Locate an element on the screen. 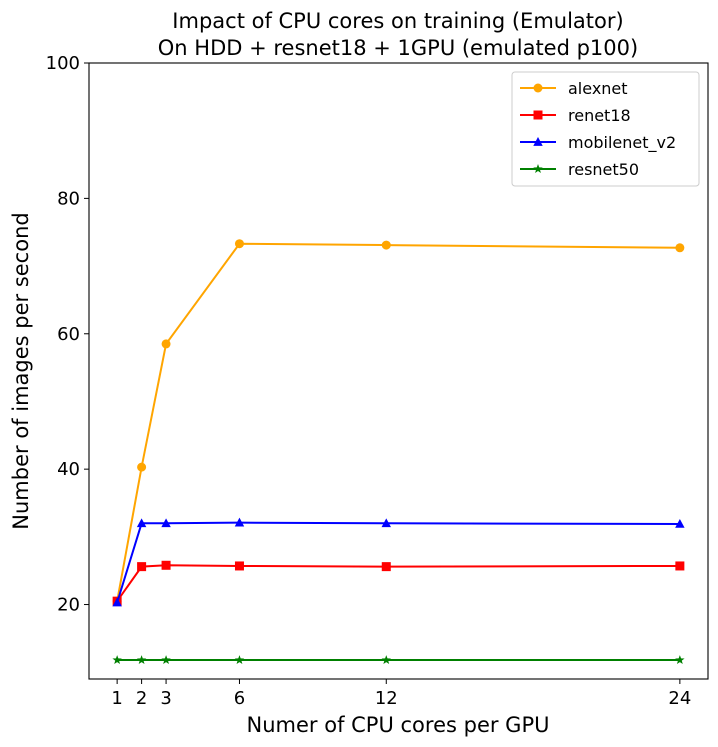  y-axis-label: Number of images per second is located at coordinates (21, 370).